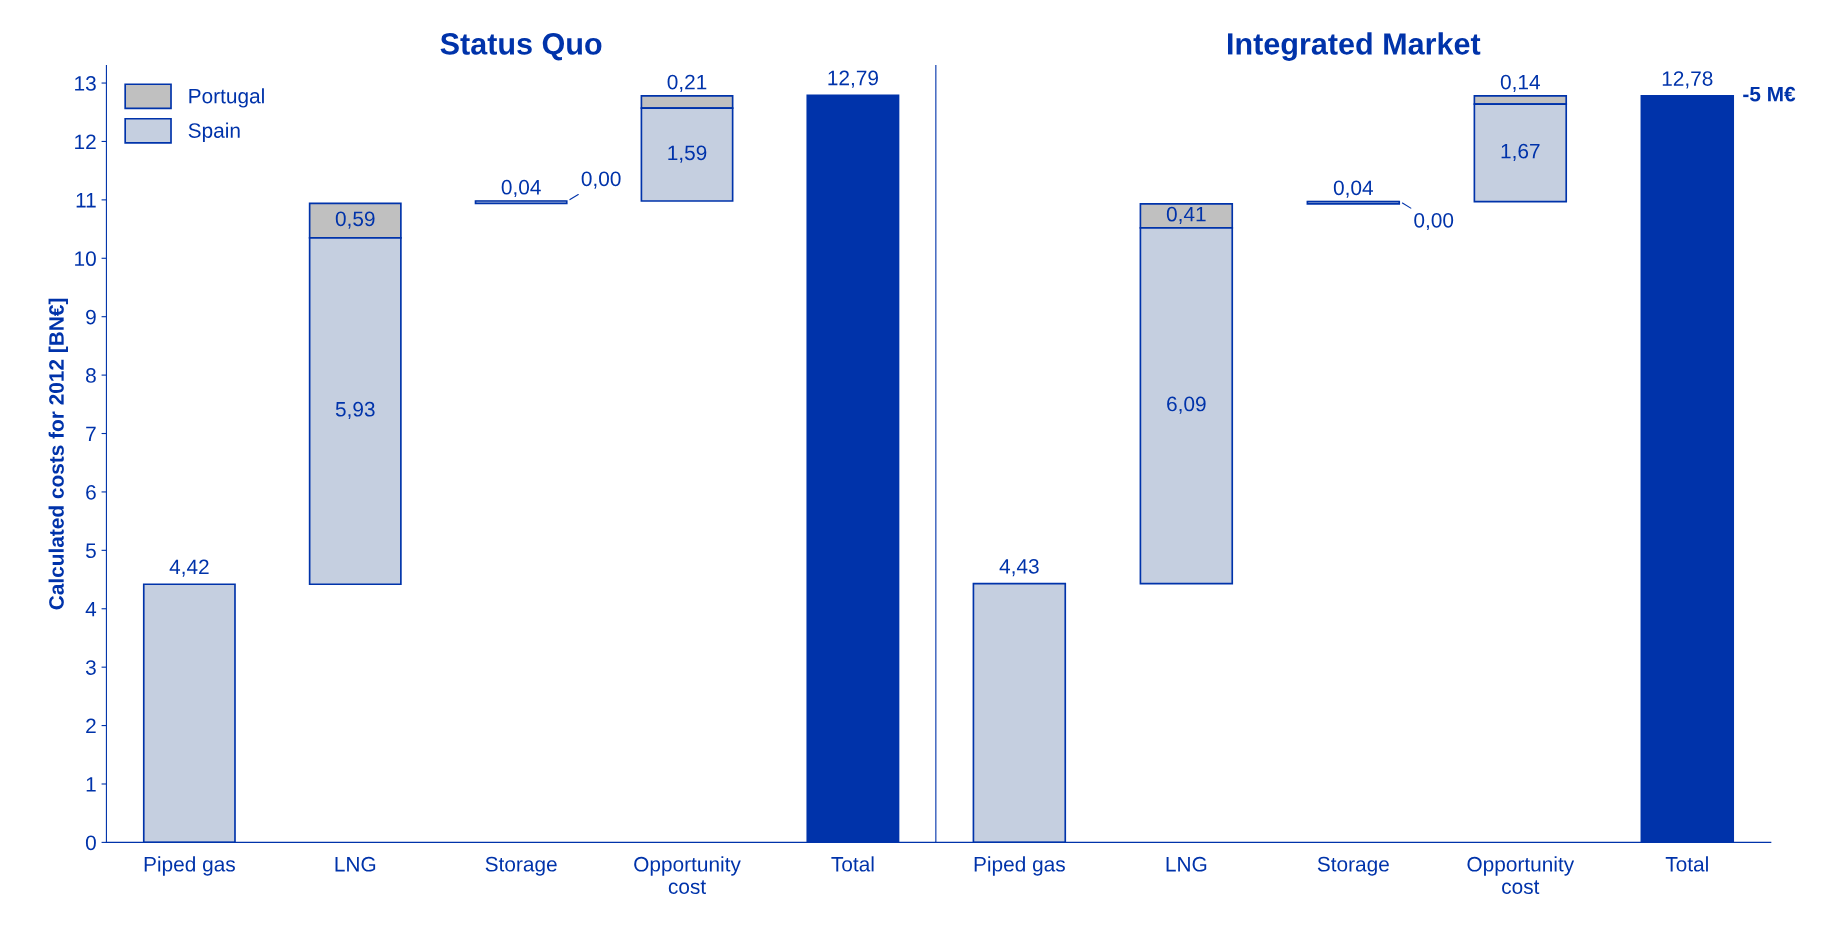 This screenshot has width=1835, height=936. Describe the element at coordinates (90, 551) in the screenshot. I see `y-tick-label: 5` at that location.